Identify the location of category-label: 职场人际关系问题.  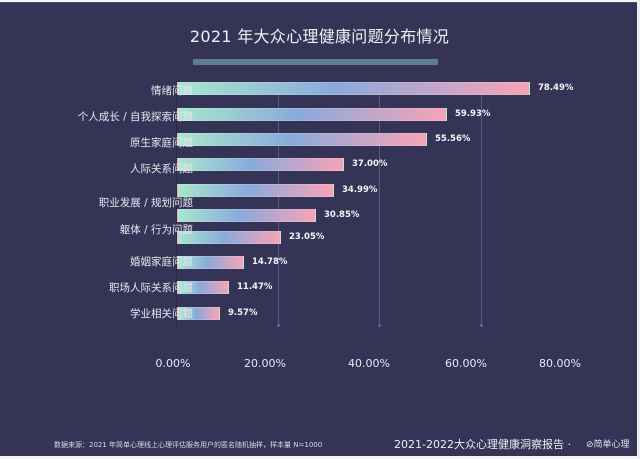
(151, 288).